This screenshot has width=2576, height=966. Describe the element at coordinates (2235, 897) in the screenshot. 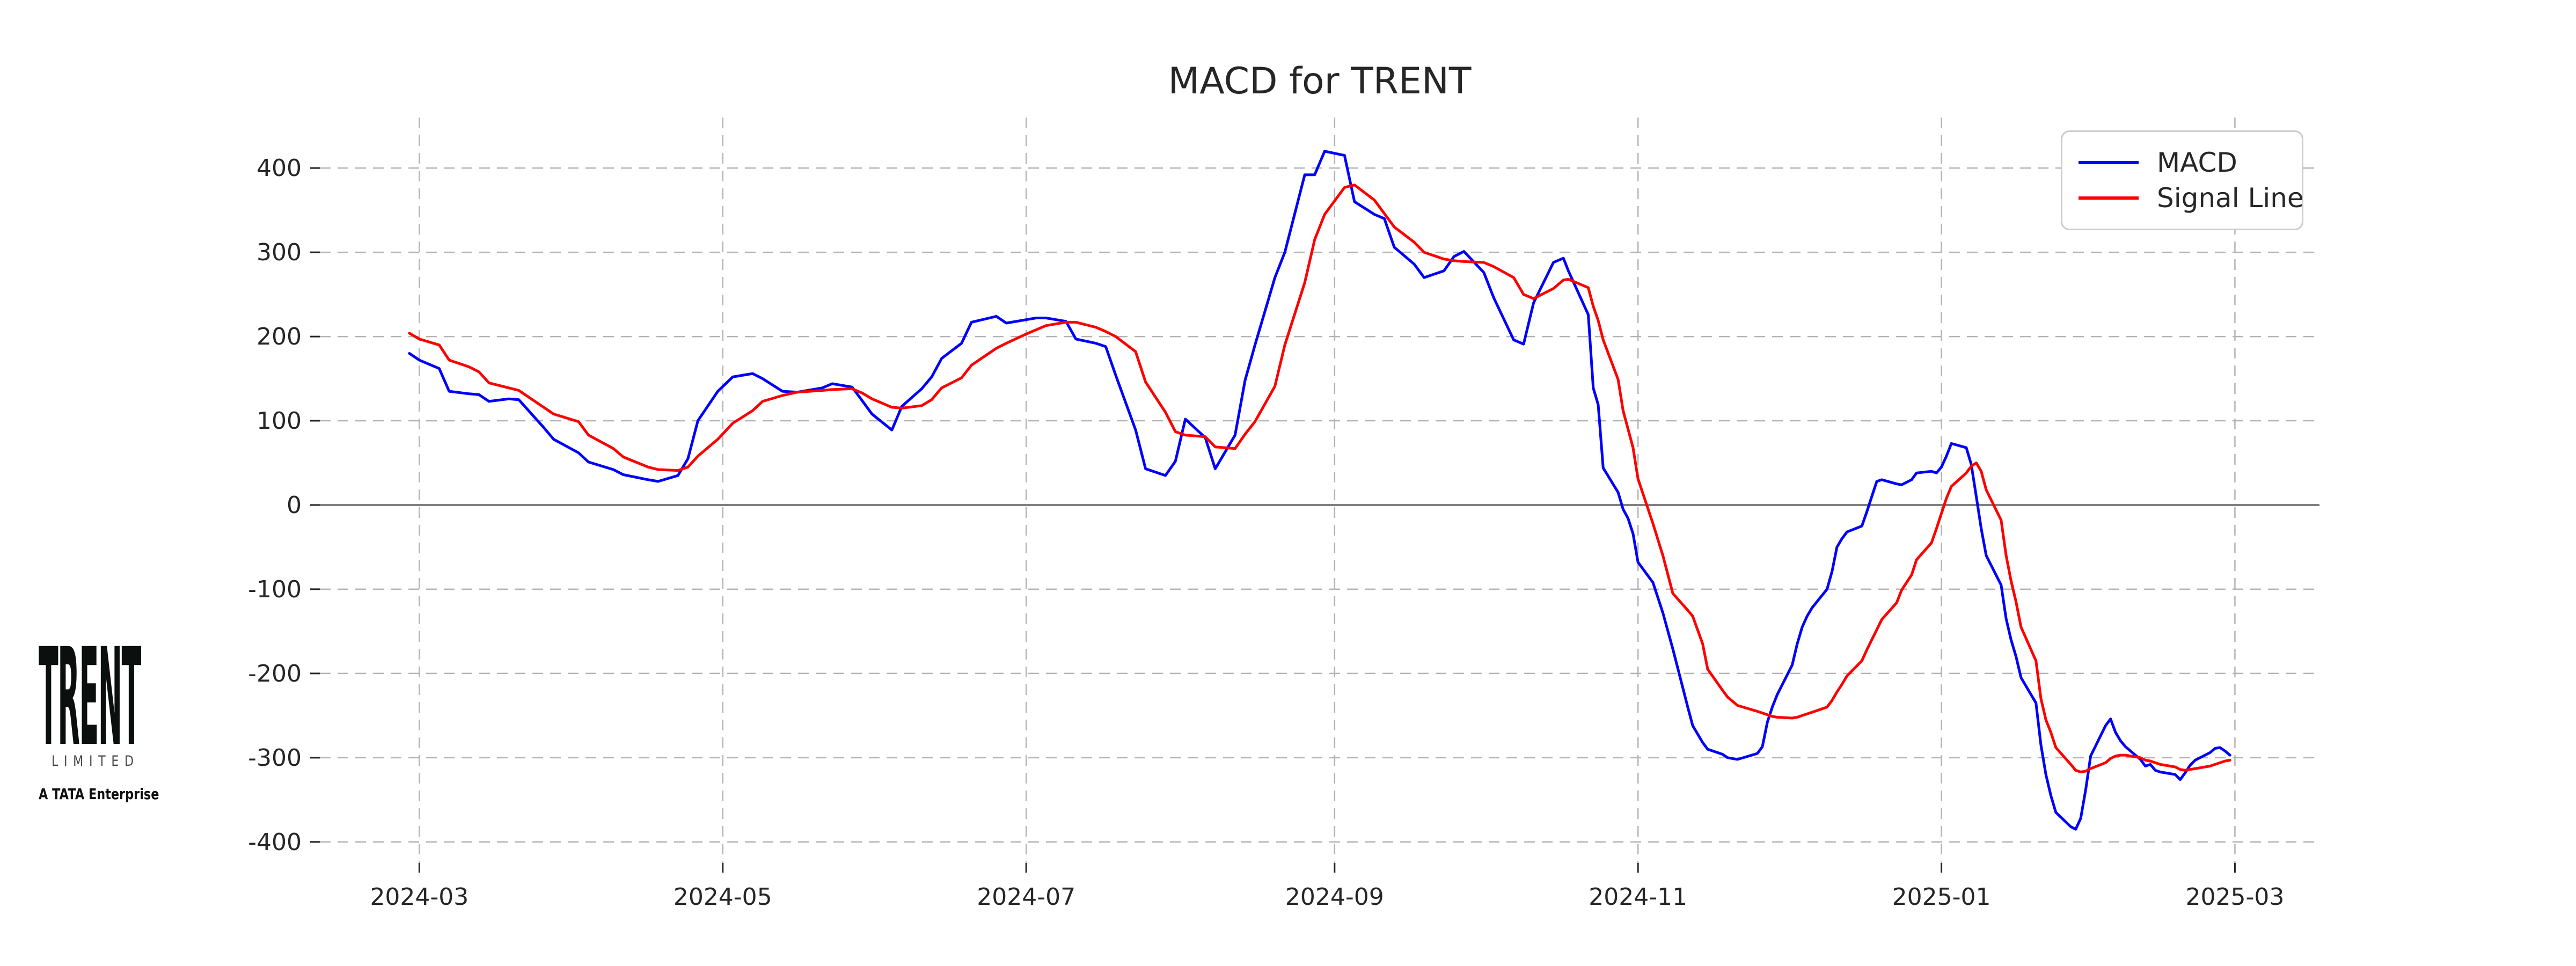

I see `x-tick-label: 2025-03` at that location.